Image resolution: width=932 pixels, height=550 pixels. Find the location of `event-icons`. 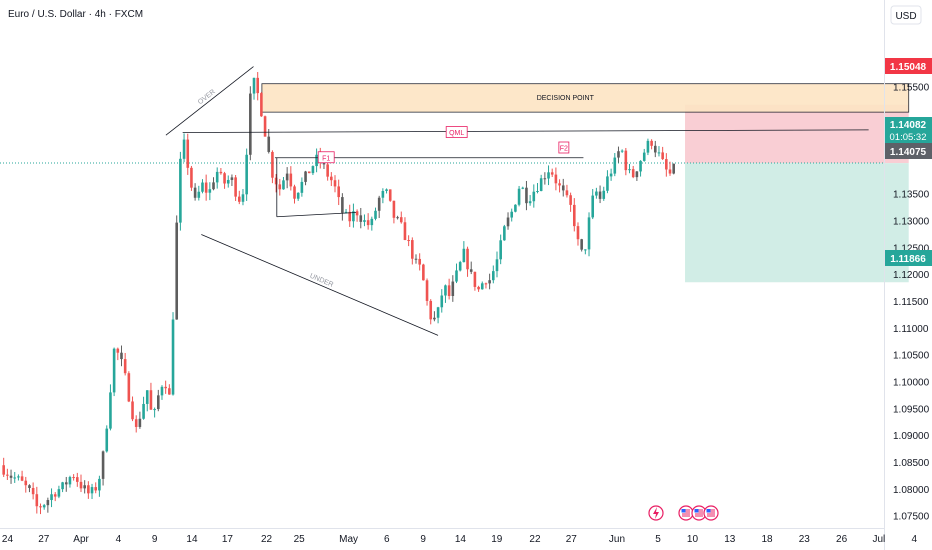

event-icons is located at coordinates (683, 513).